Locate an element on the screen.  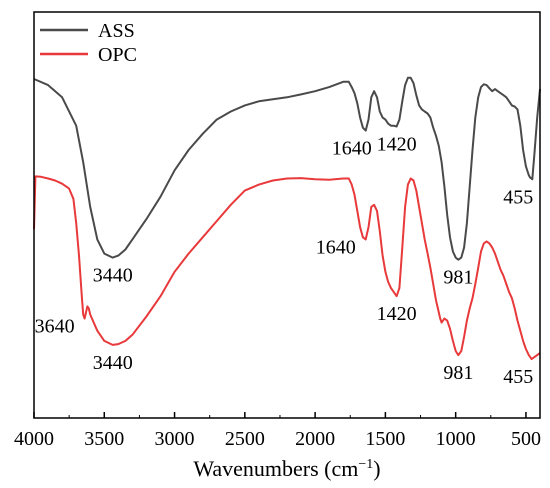
peak-label-ass-455: 455 is located at coordinates (518, 197).